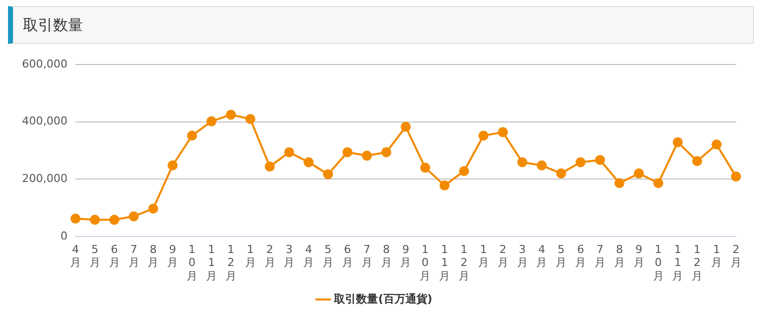 Image resolution: width=777 pixels, height=321 pixels. Describe the element at coordinates (382, 299) in the screenshot. I see `legend-label: 取引数量(百万通貨)` at that location.